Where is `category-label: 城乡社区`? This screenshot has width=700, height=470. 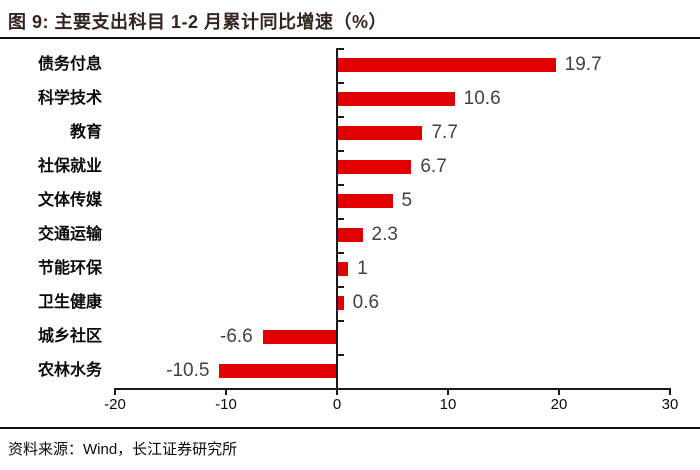 category-label: 城乡社区 is located at coordinates (69, 336).